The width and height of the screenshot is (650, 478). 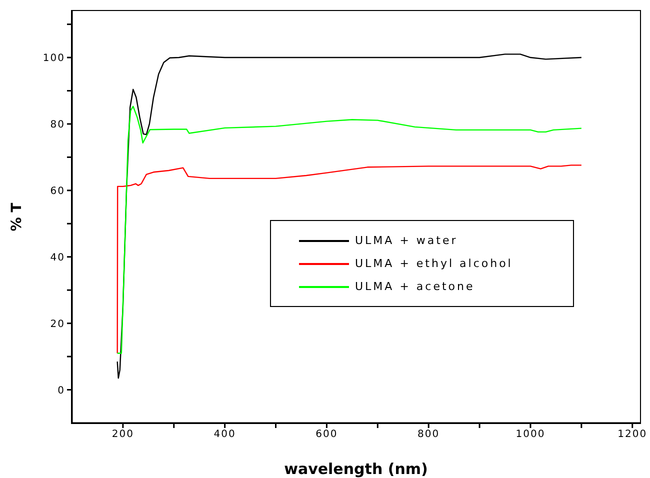 I want to click on x-axis-title: wavelength (nm), so click(x=356, y=469).